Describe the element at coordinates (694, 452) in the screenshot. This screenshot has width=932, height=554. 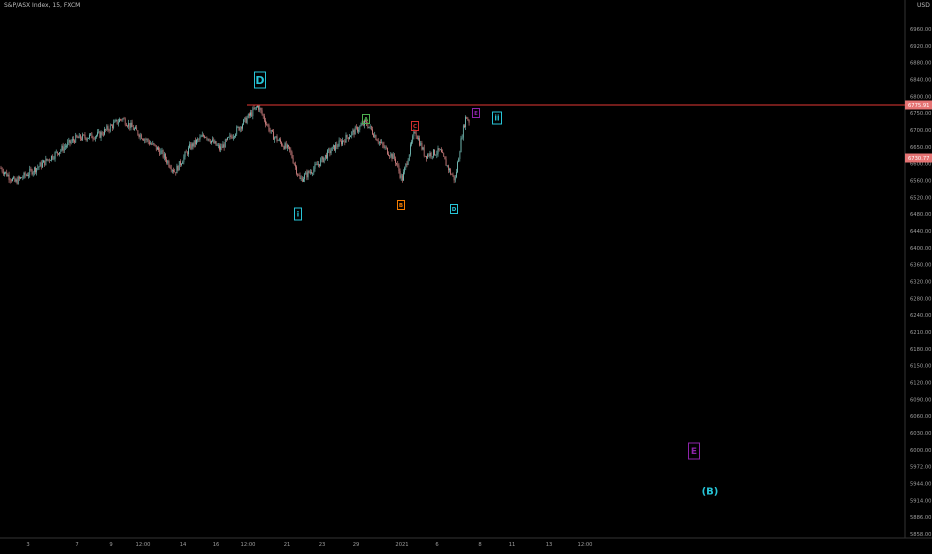
I see `wave-label-text: E` at that location.